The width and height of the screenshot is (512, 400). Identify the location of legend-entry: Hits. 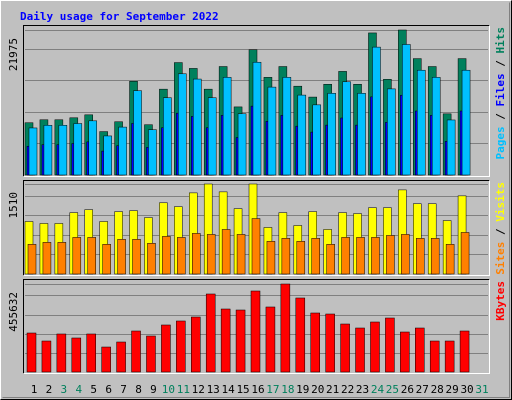
(500, 40).